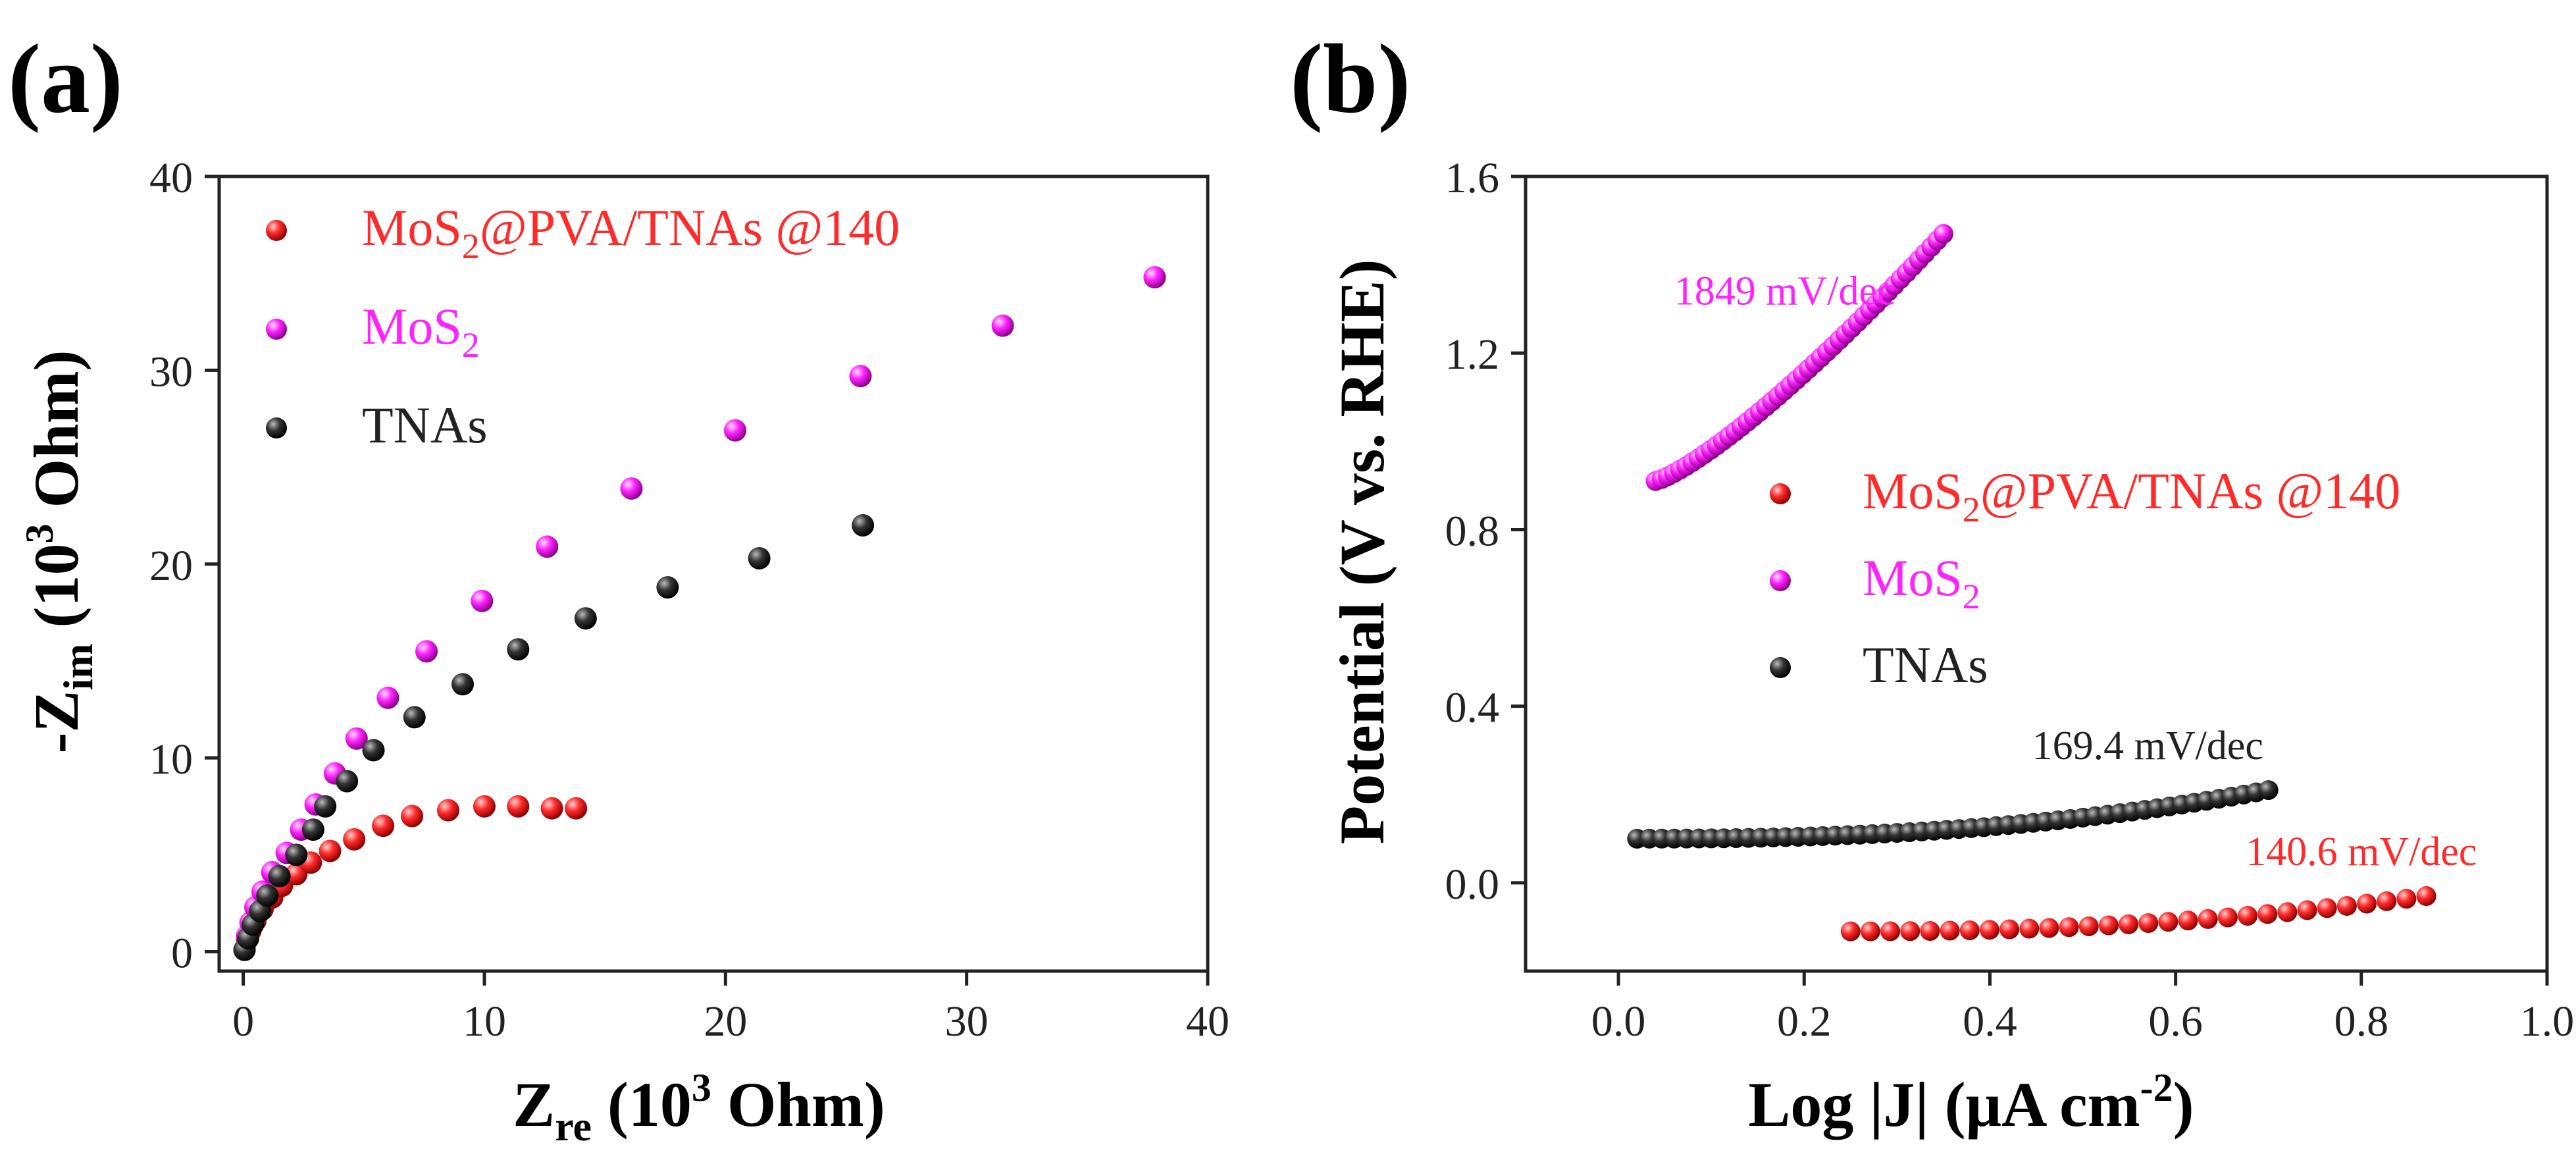 The width and height of the screenshot is (2576, 1166). I want to click on panel-a-legend: MoS2@PVA/TNAs @140 MoS2 TNAs, so click(583, 326).